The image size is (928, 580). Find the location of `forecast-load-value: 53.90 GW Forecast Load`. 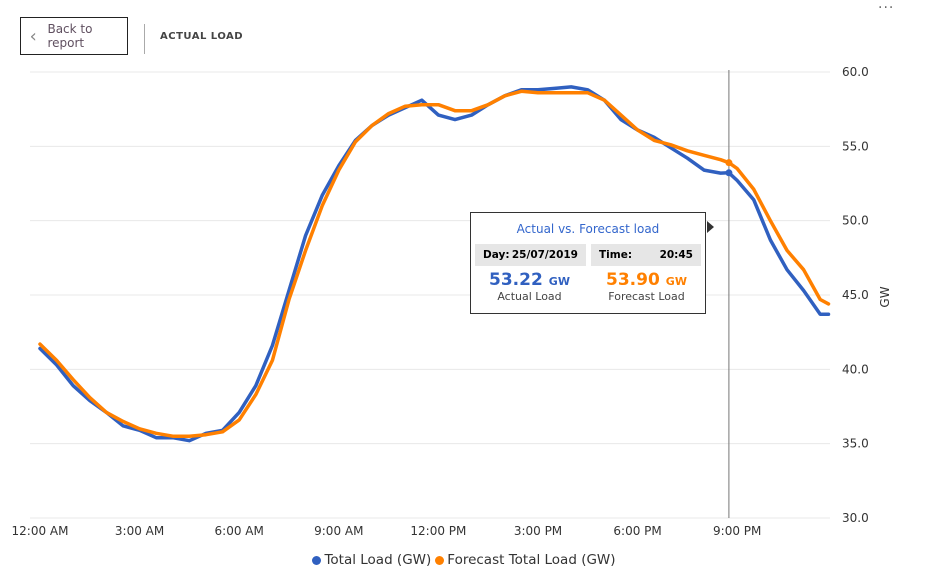

forecast-load-value: 53.90 GW Forecast Load is located at coordinates (646, 286).